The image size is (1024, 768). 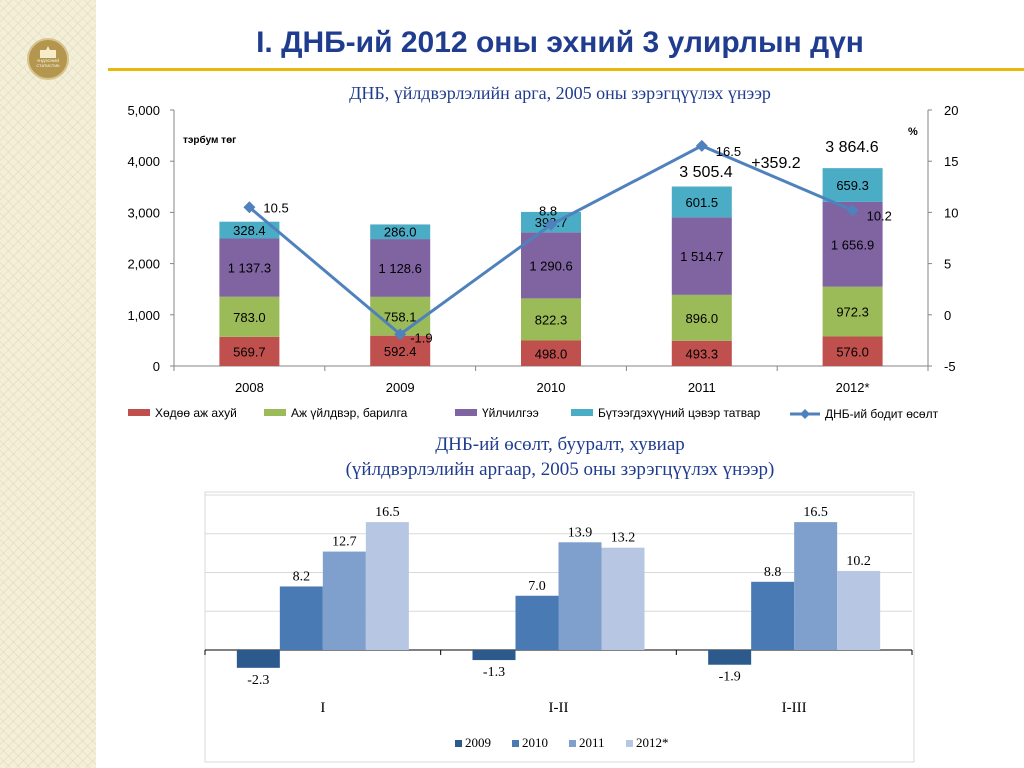 What do you see at coordinates (143, 264) in the screenshot?
I see `y-tick-label: 2,000` at bounding box center [143, 264].